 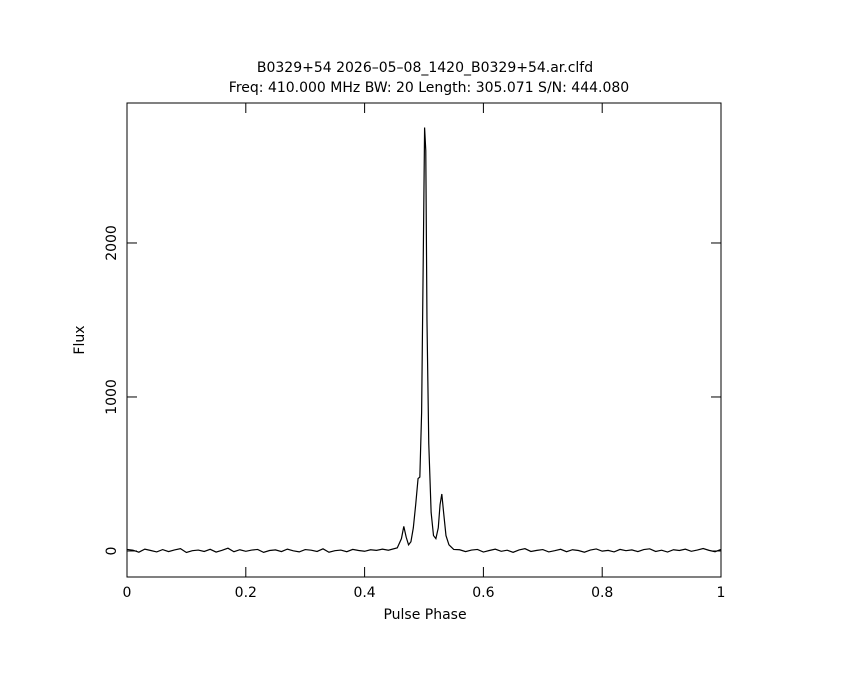 What do you see at coordinates (112, 397) in the screenshot?
I see `y-tick-label: 1000` at bounding box center [112, 397].